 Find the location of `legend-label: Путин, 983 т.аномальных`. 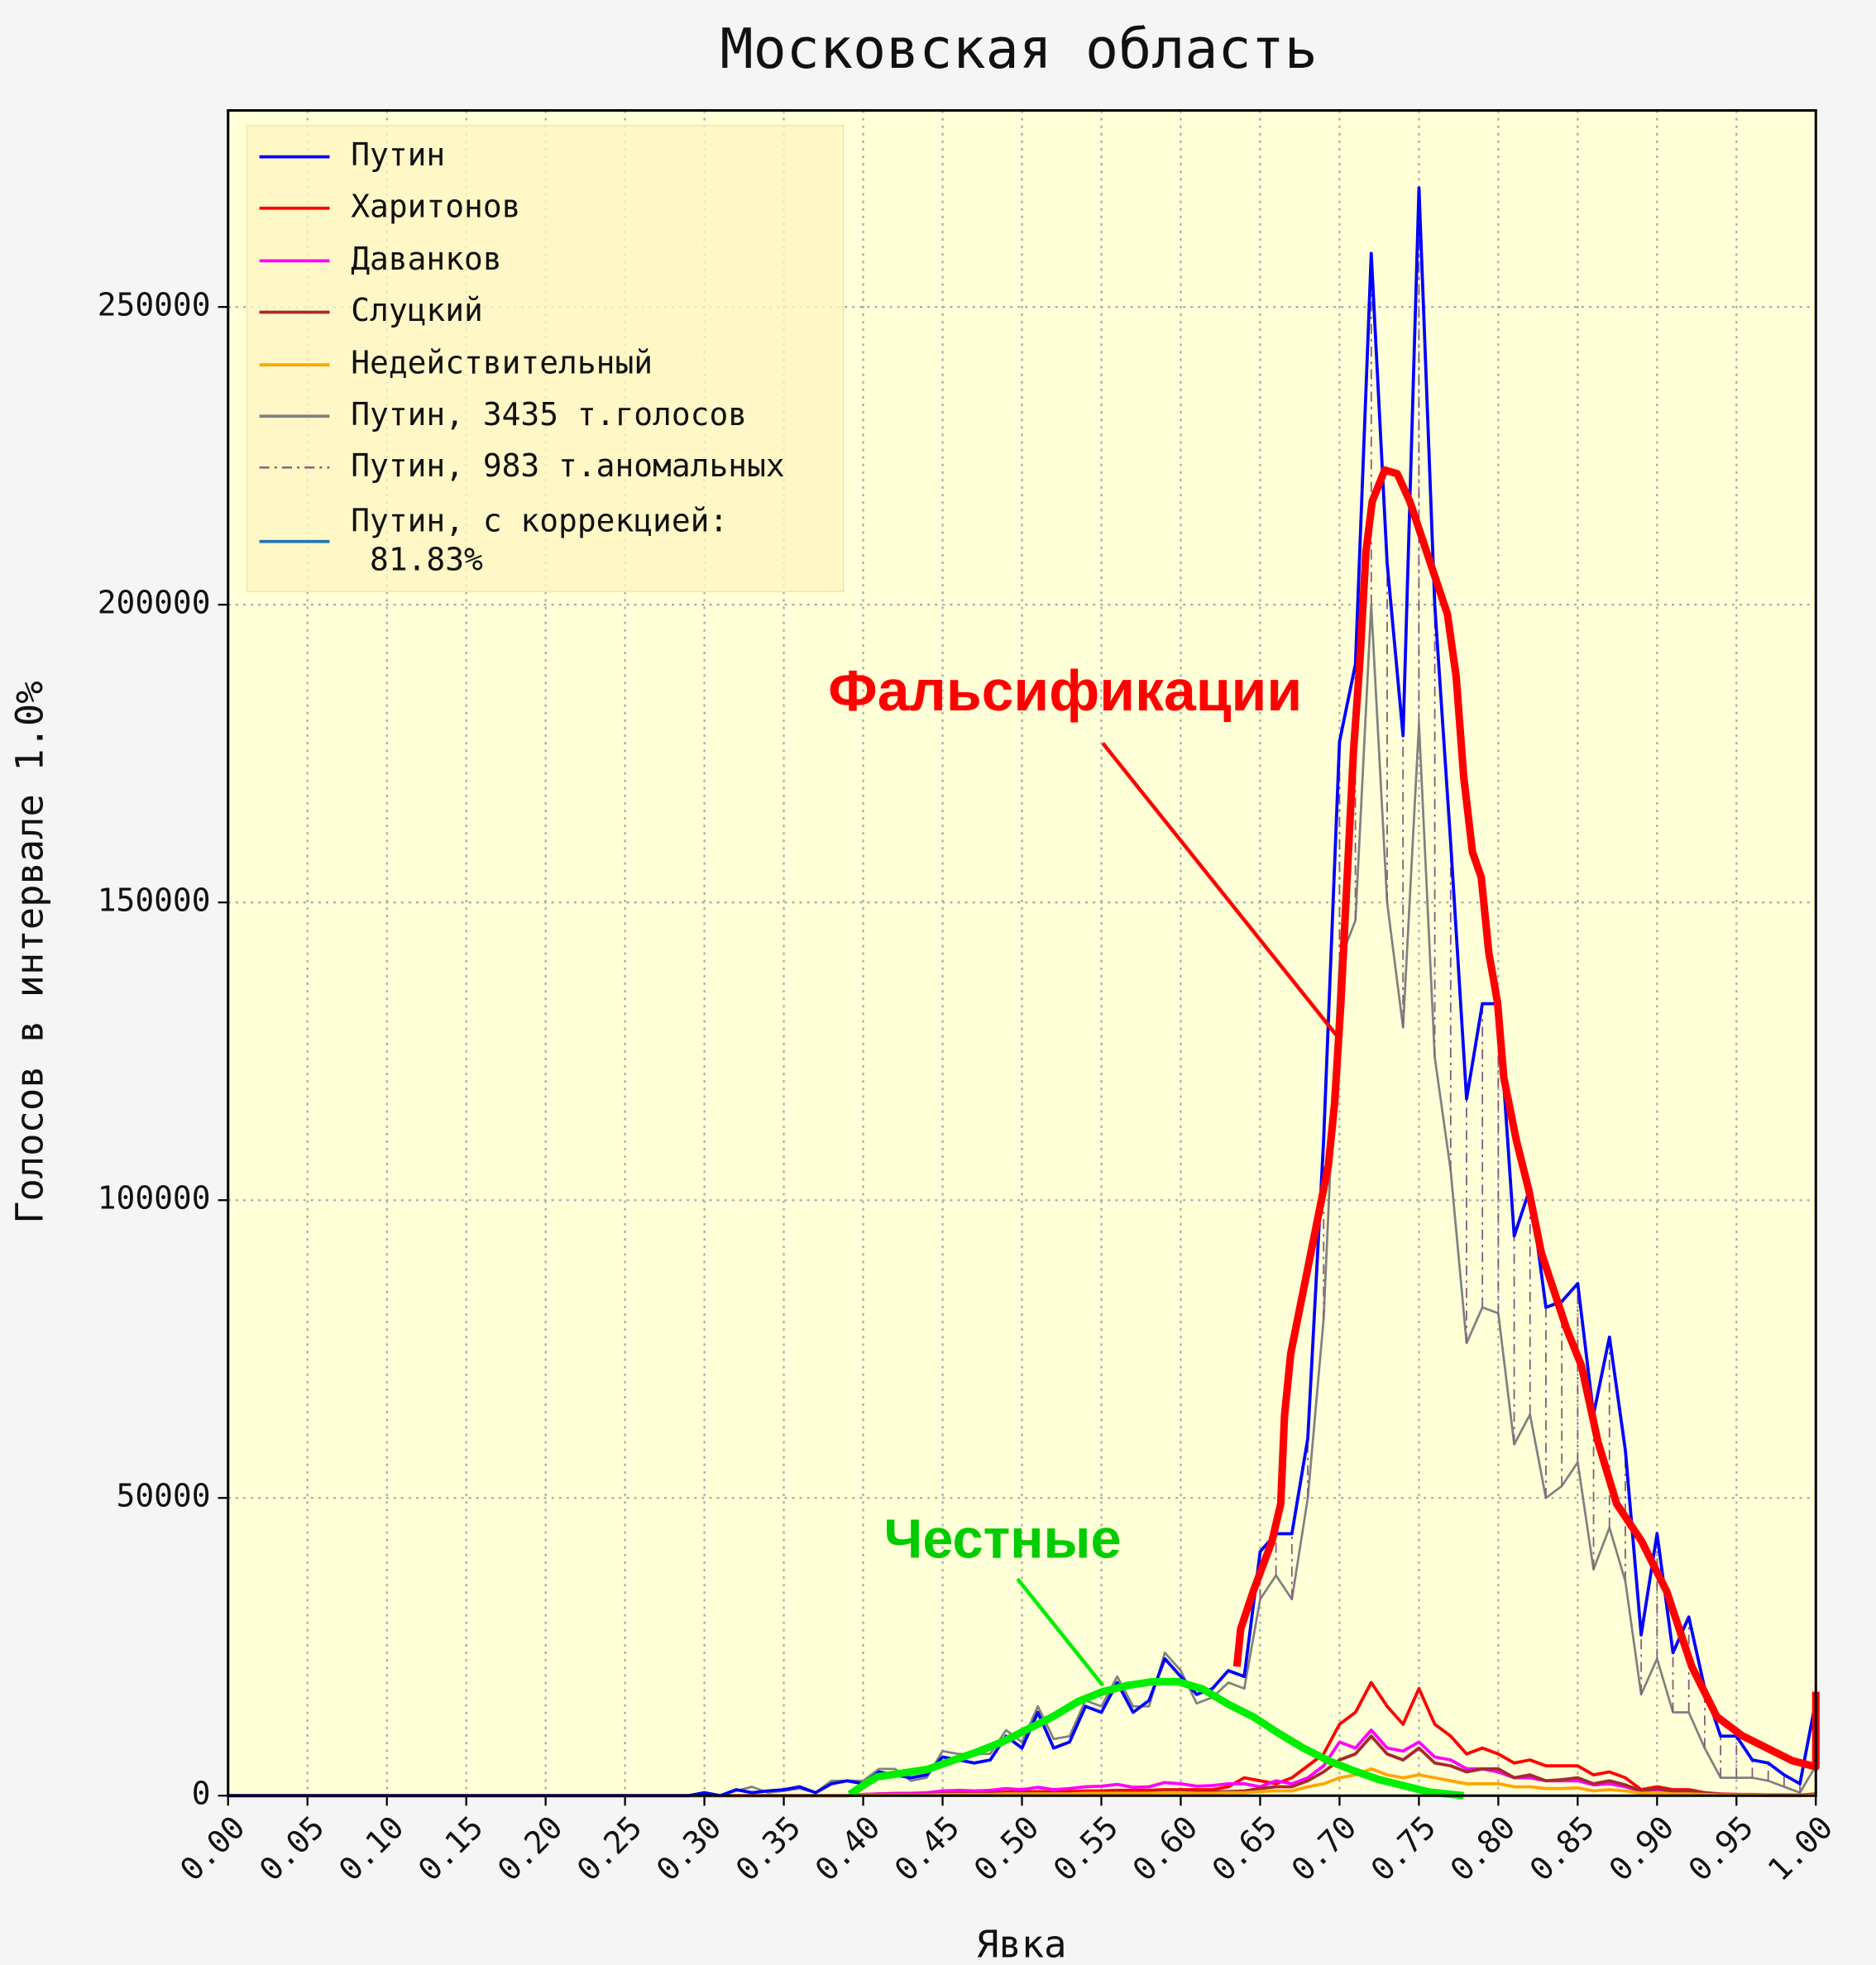

legend-label: Путин, 983 т.аномальных is located at coordinates (568, 466).